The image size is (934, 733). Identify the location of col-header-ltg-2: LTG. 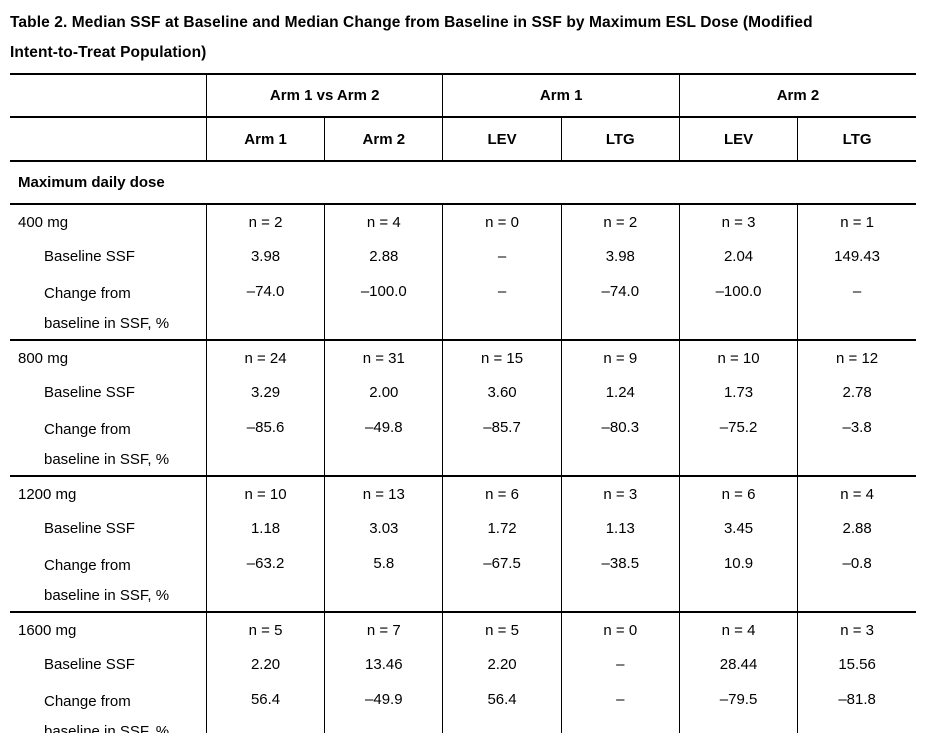
(856, 138).